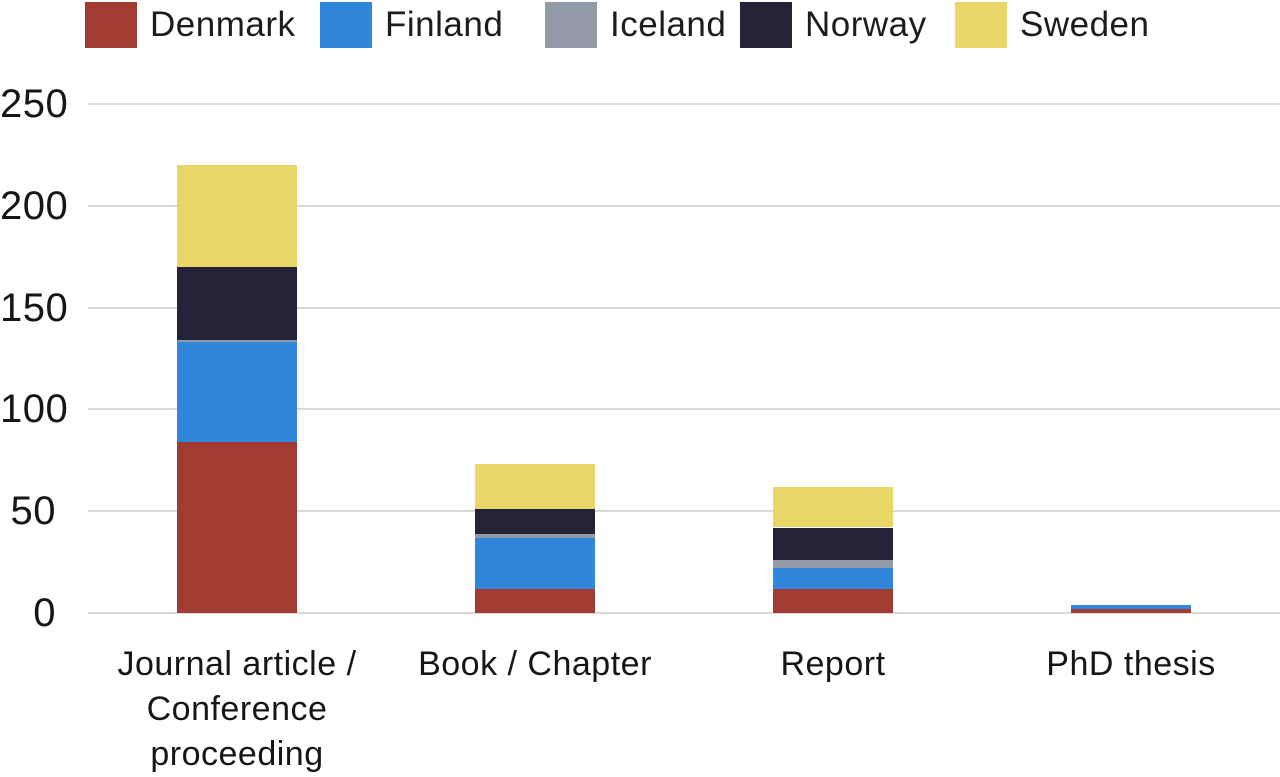 The image size is (1280, 777). Describe the element at coordinates (1085, 24) in the screenshot. I see `legend-label: Sweden` at that location.